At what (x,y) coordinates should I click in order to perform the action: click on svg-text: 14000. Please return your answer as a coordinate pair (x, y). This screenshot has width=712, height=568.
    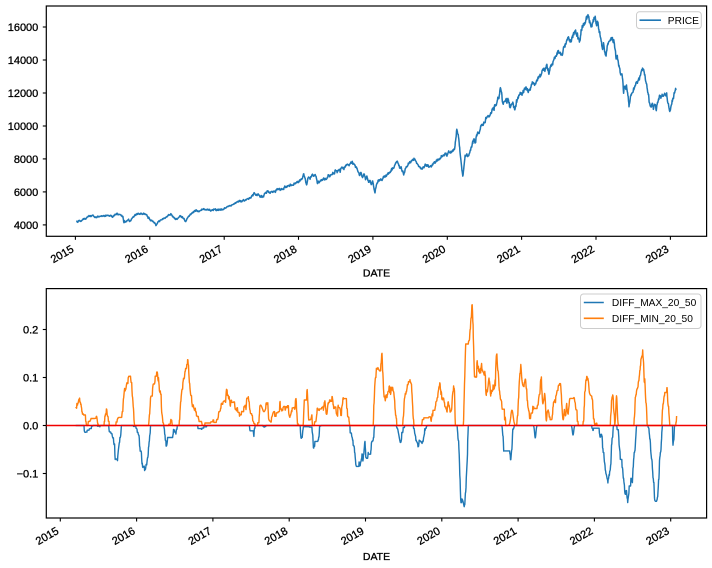
    Looking at the image, I should click on (23, 61).